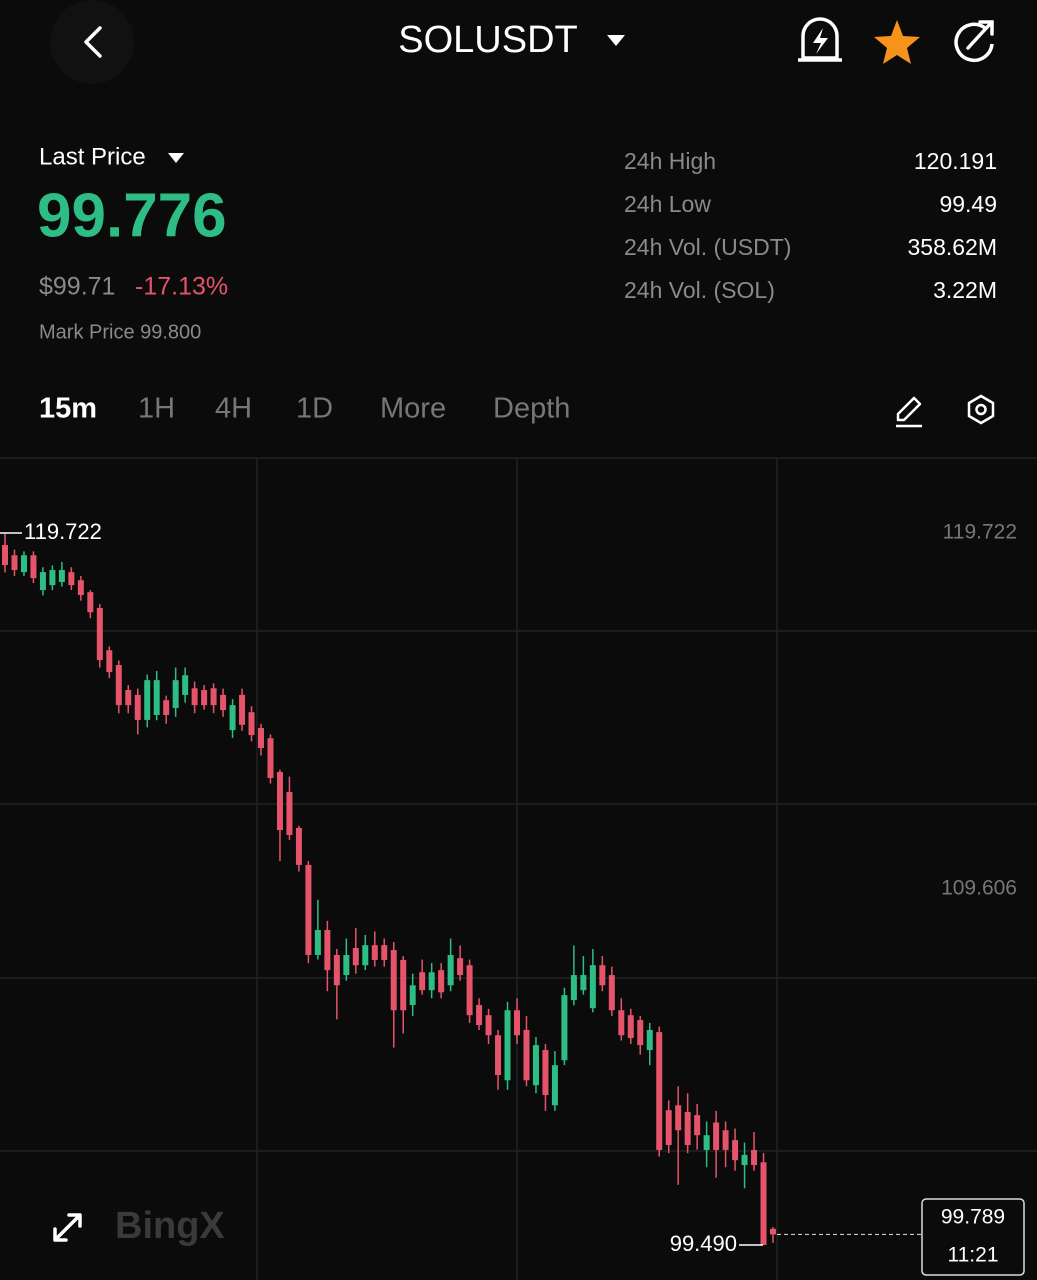 This screenshot has width=1037, height=1280. Describe the element at coordinates (667, 204) in the screenshot. I see `stat-label: 24h Low` at that location.